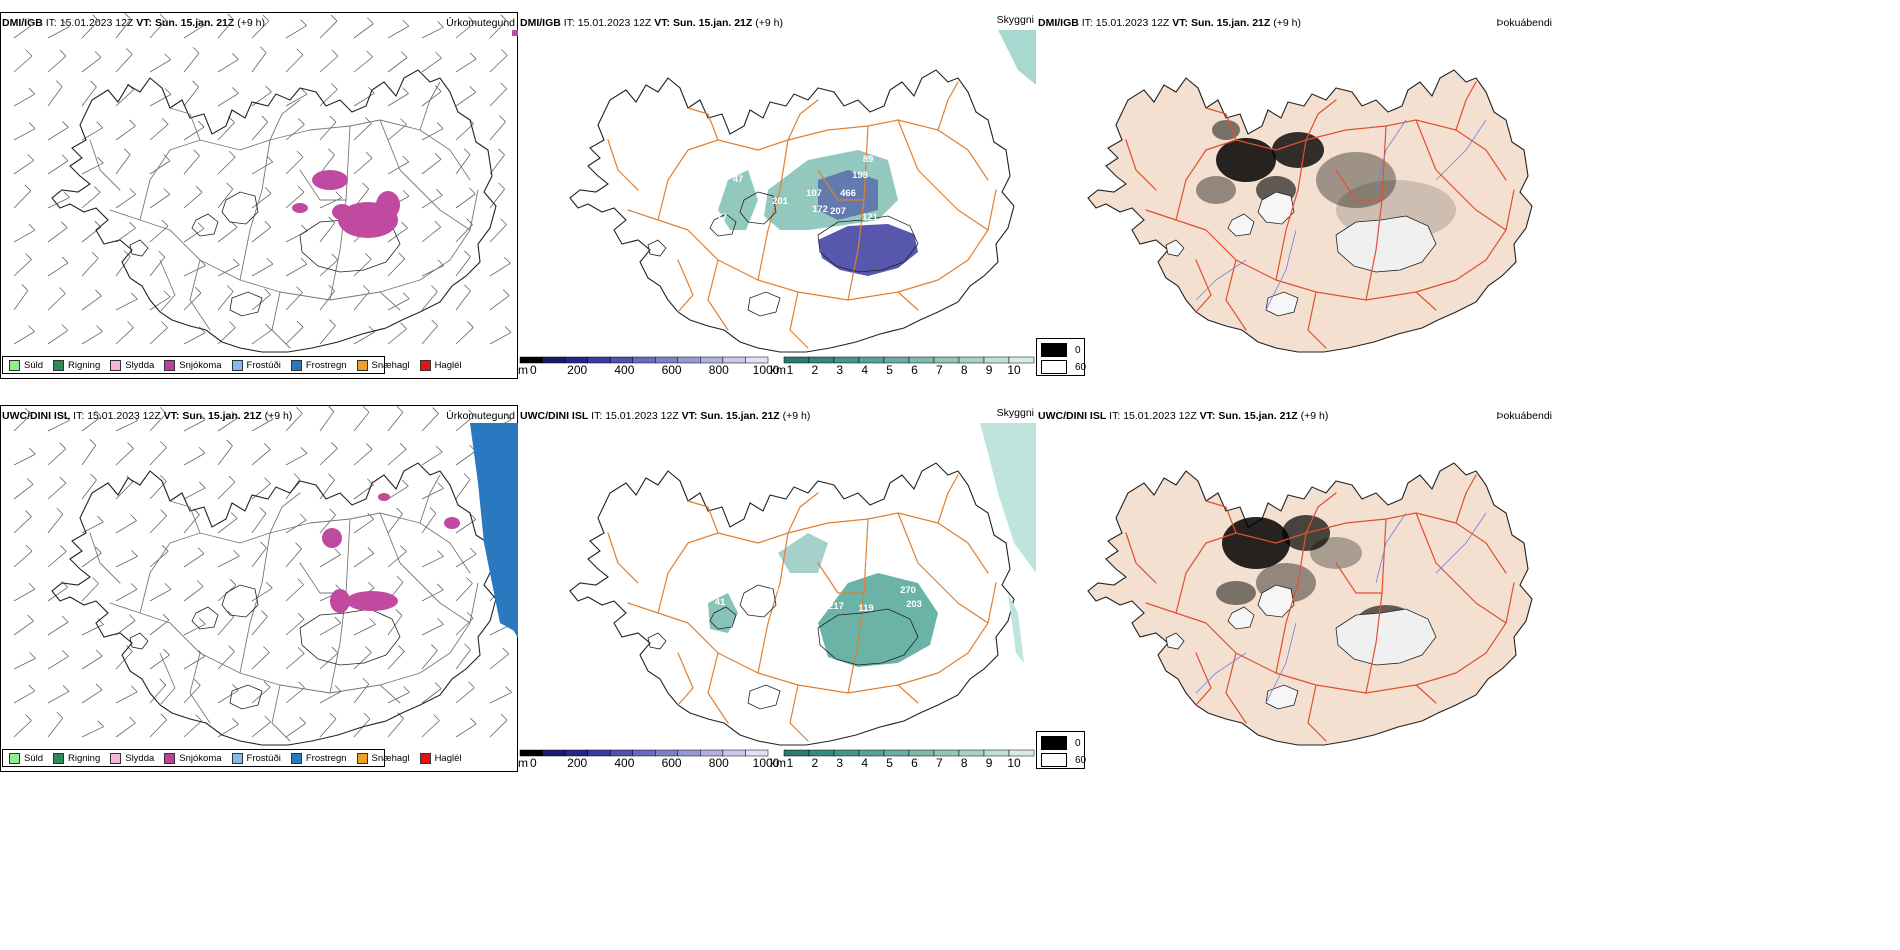  What do you see at coordinates (59, 758) in the screenshot?
I see `legend-swatch` at bounding box center [59, 758].